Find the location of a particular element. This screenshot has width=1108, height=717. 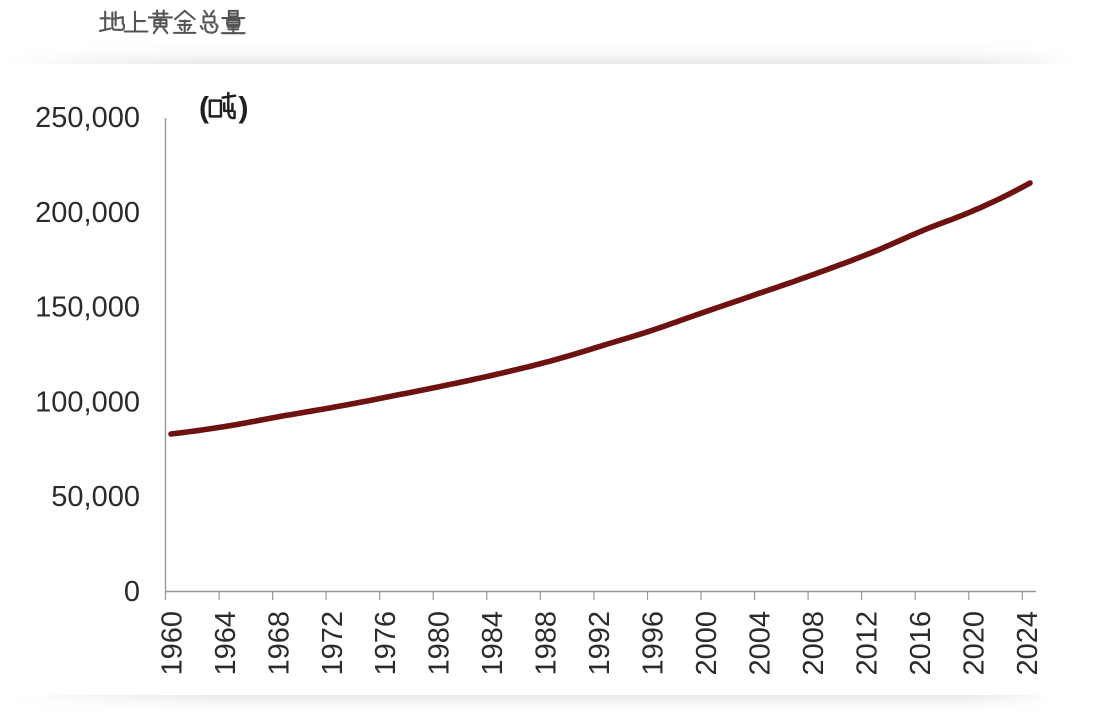

svg-text: 2020 is located at coordinates (974, 643).